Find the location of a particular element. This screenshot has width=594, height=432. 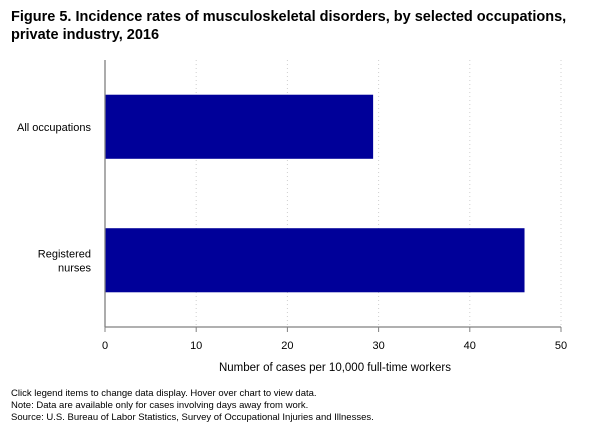

x-tick-label: 30 is located at coordinates (378, 346).